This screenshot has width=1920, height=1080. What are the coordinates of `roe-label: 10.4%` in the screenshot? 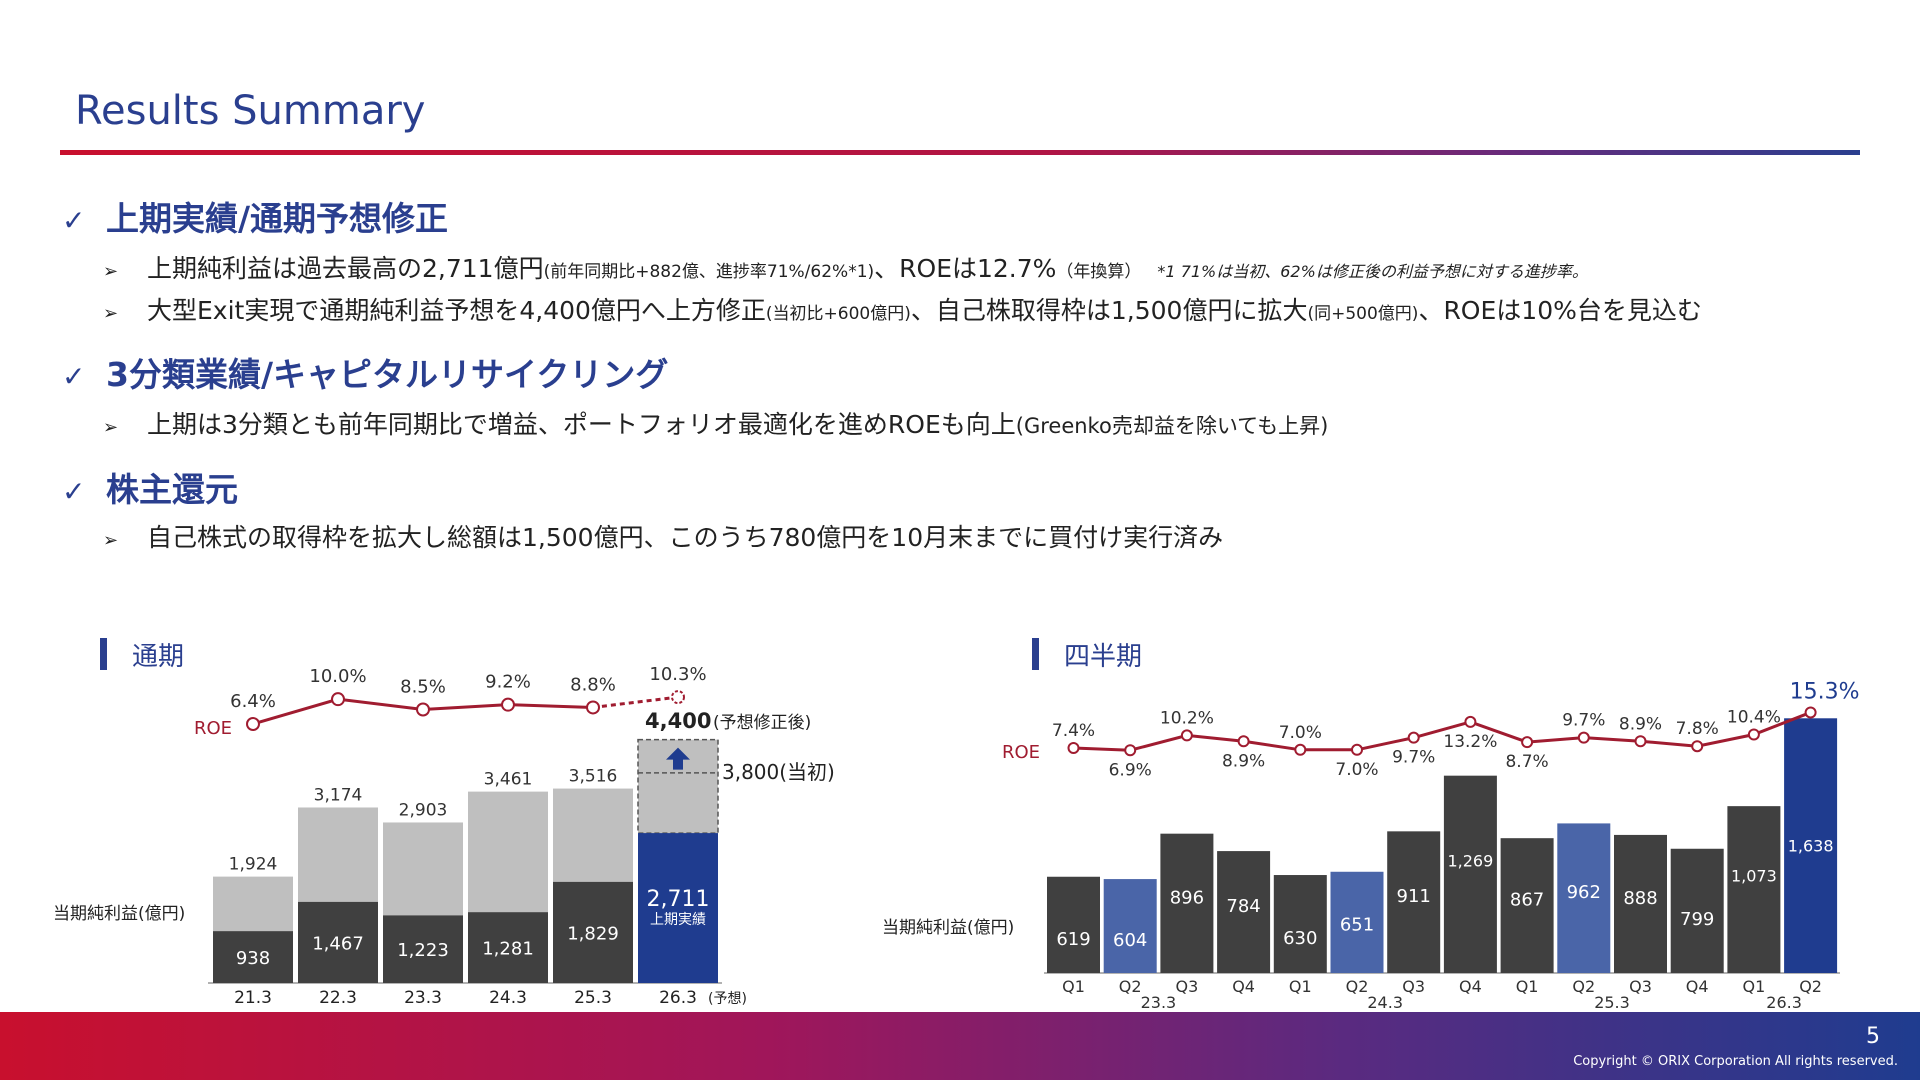 It's located at (1754, 718).